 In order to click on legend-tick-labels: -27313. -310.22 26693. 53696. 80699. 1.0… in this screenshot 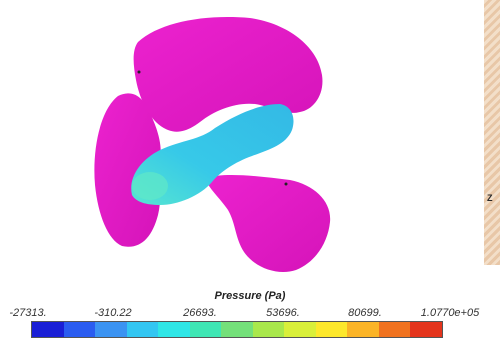, I will do `click(250, 314)`.